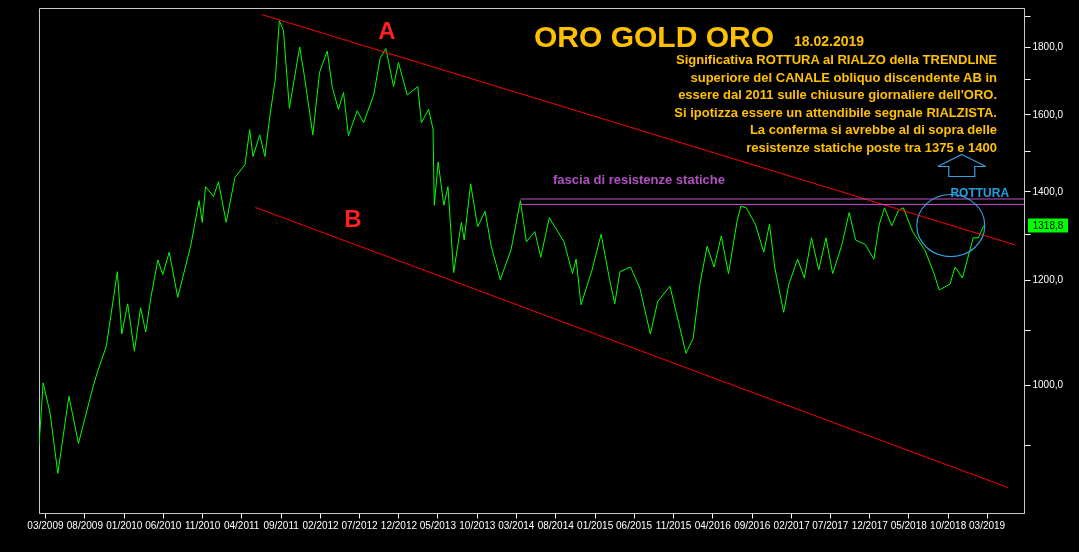 This screenshot has width=1079, height=552. Describe the element at coordinates (987, 525) in the screenshot. I see `x-tick-label: 03/2019` at that location.